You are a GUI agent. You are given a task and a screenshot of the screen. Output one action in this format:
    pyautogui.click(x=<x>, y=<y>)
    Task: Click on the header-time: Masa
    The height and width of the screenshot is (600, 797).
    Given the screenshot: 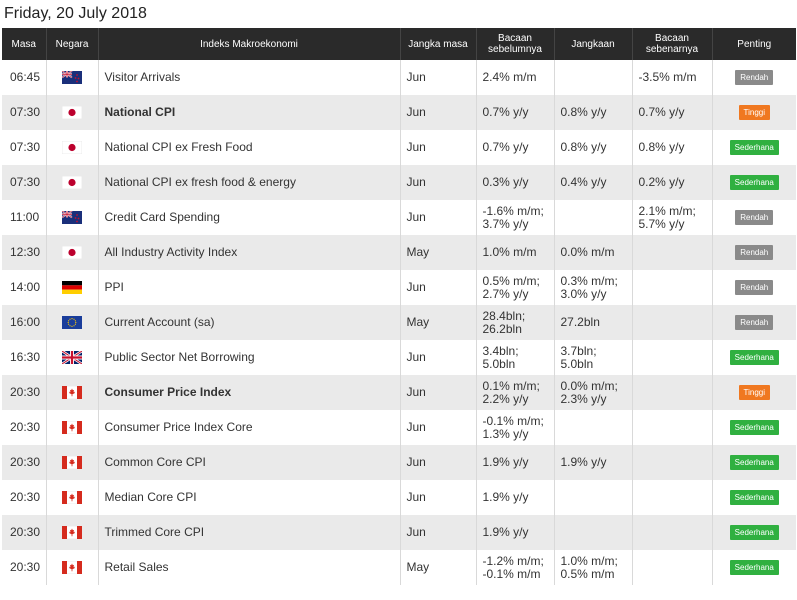 What is the action you would take?
    pyautogui.click(x=24, y=44)
    